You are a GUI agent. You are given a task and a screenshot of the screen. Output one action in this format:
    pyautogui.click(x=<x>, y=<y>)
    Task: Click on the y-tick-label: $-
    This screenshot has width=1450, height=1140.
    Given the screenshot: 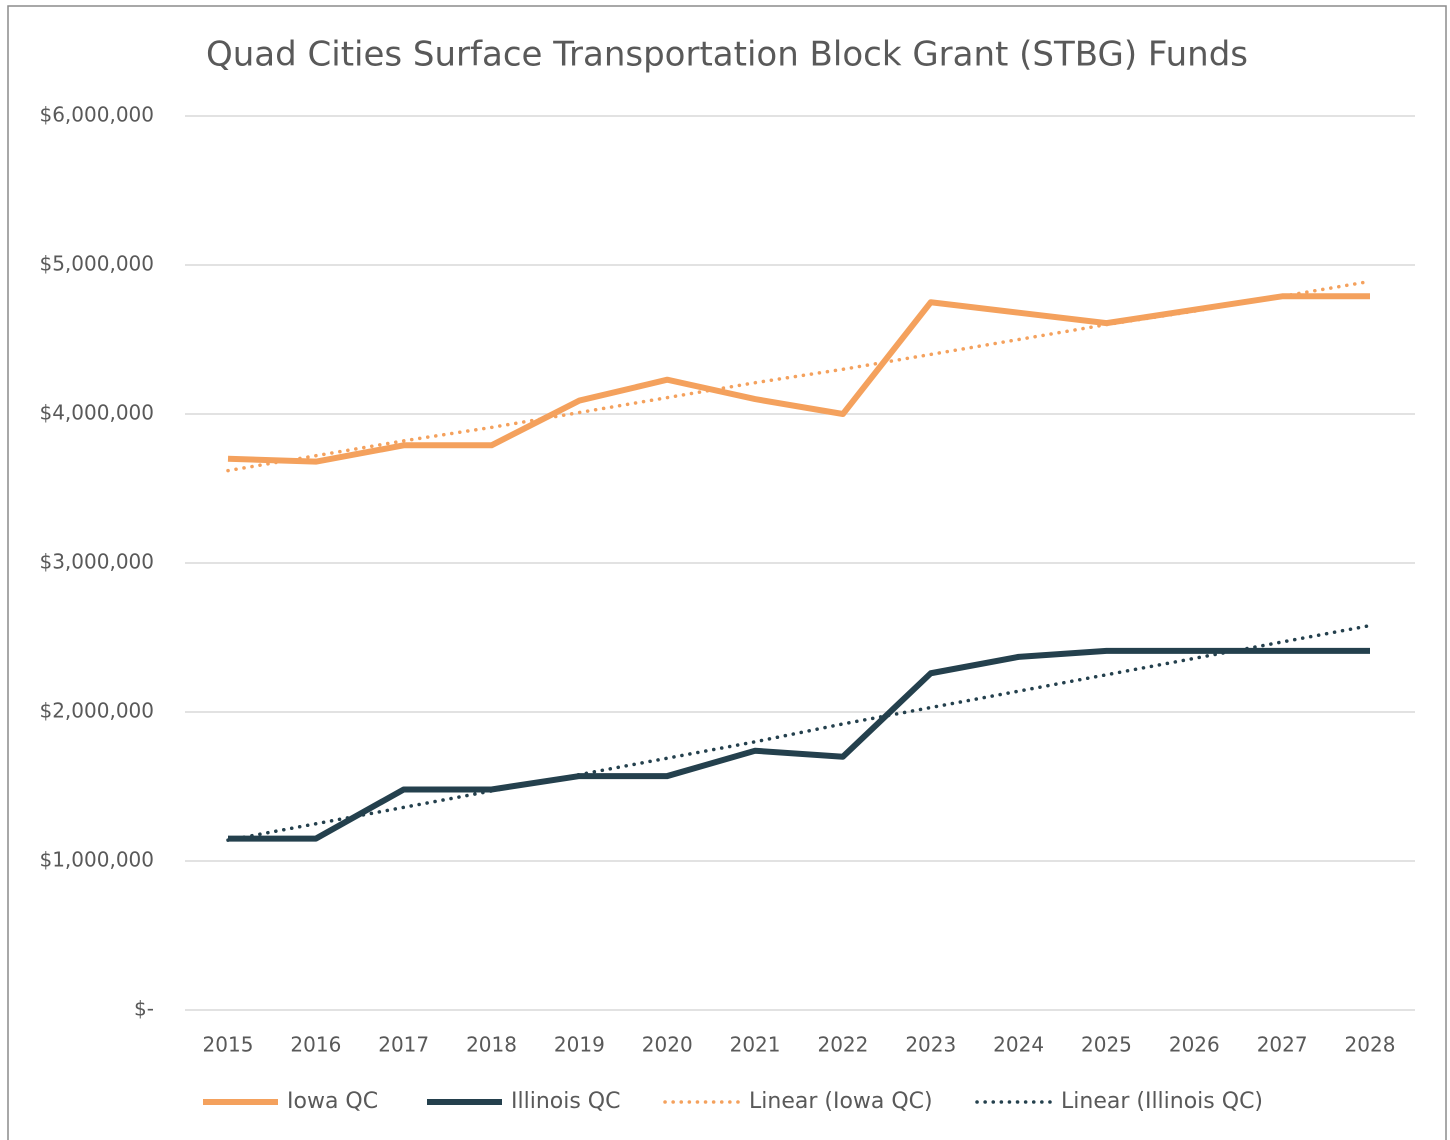 What is the action you would take?
    pyautogui.click(x=144, y=1009)
    